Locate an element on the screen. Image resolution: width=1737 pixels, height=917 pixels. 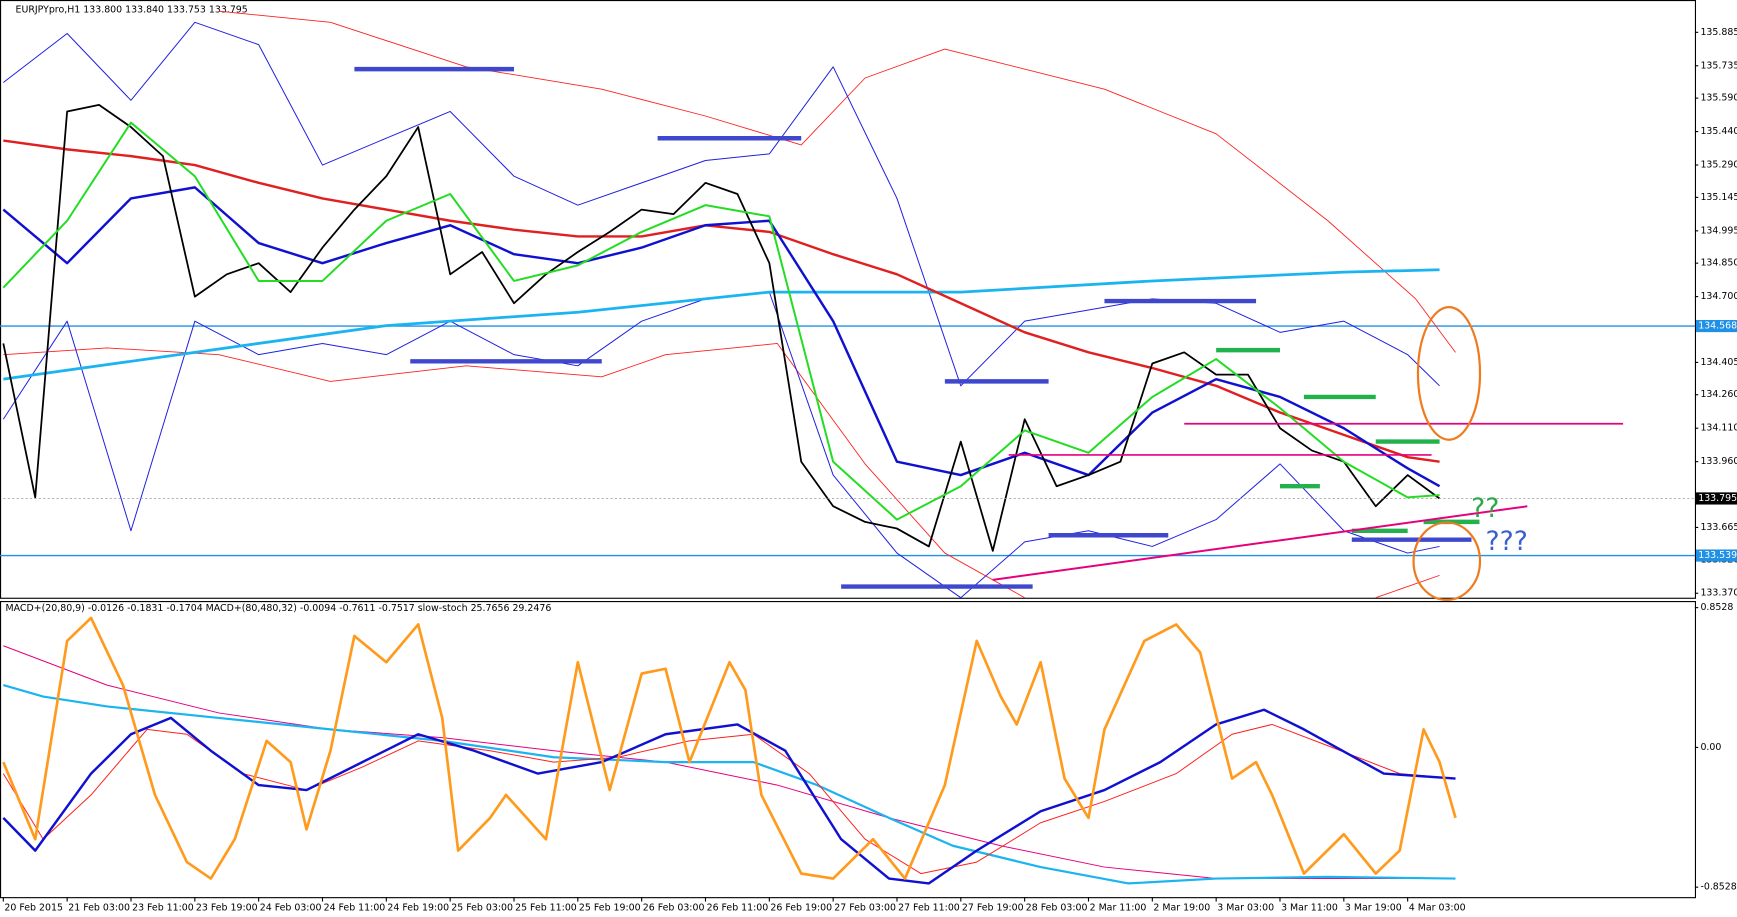
last-price-box is located at coordinates (1716, 498).